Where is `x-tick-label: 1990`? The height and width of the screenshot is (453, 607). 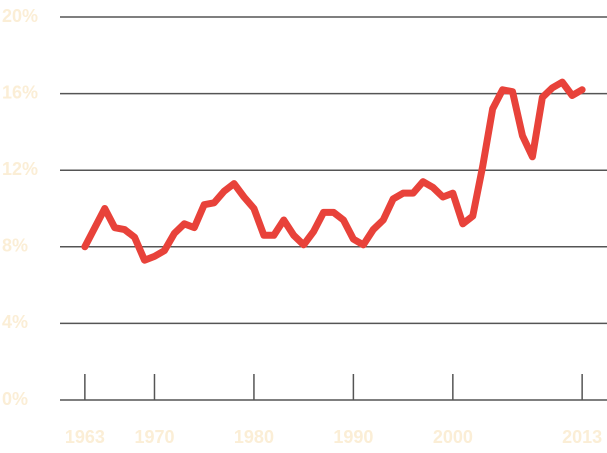
x-tick-label: 1990 is located at coordinates (353, 437).